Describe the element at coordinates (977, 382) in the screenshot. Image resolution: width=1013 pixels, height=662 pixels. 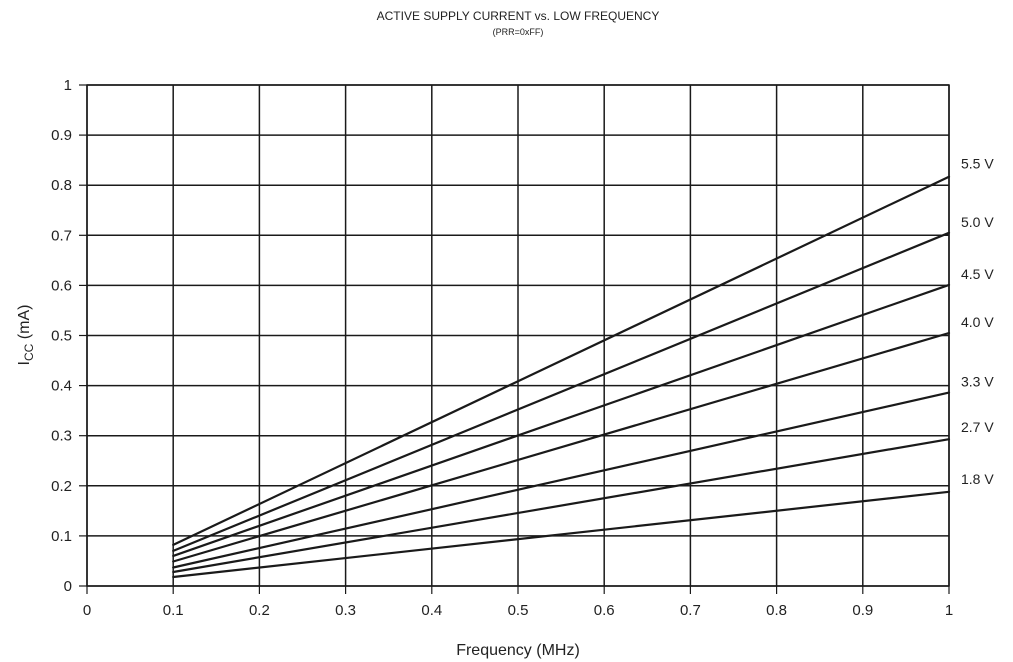
I see `series-label: 3.3 V` at that location.